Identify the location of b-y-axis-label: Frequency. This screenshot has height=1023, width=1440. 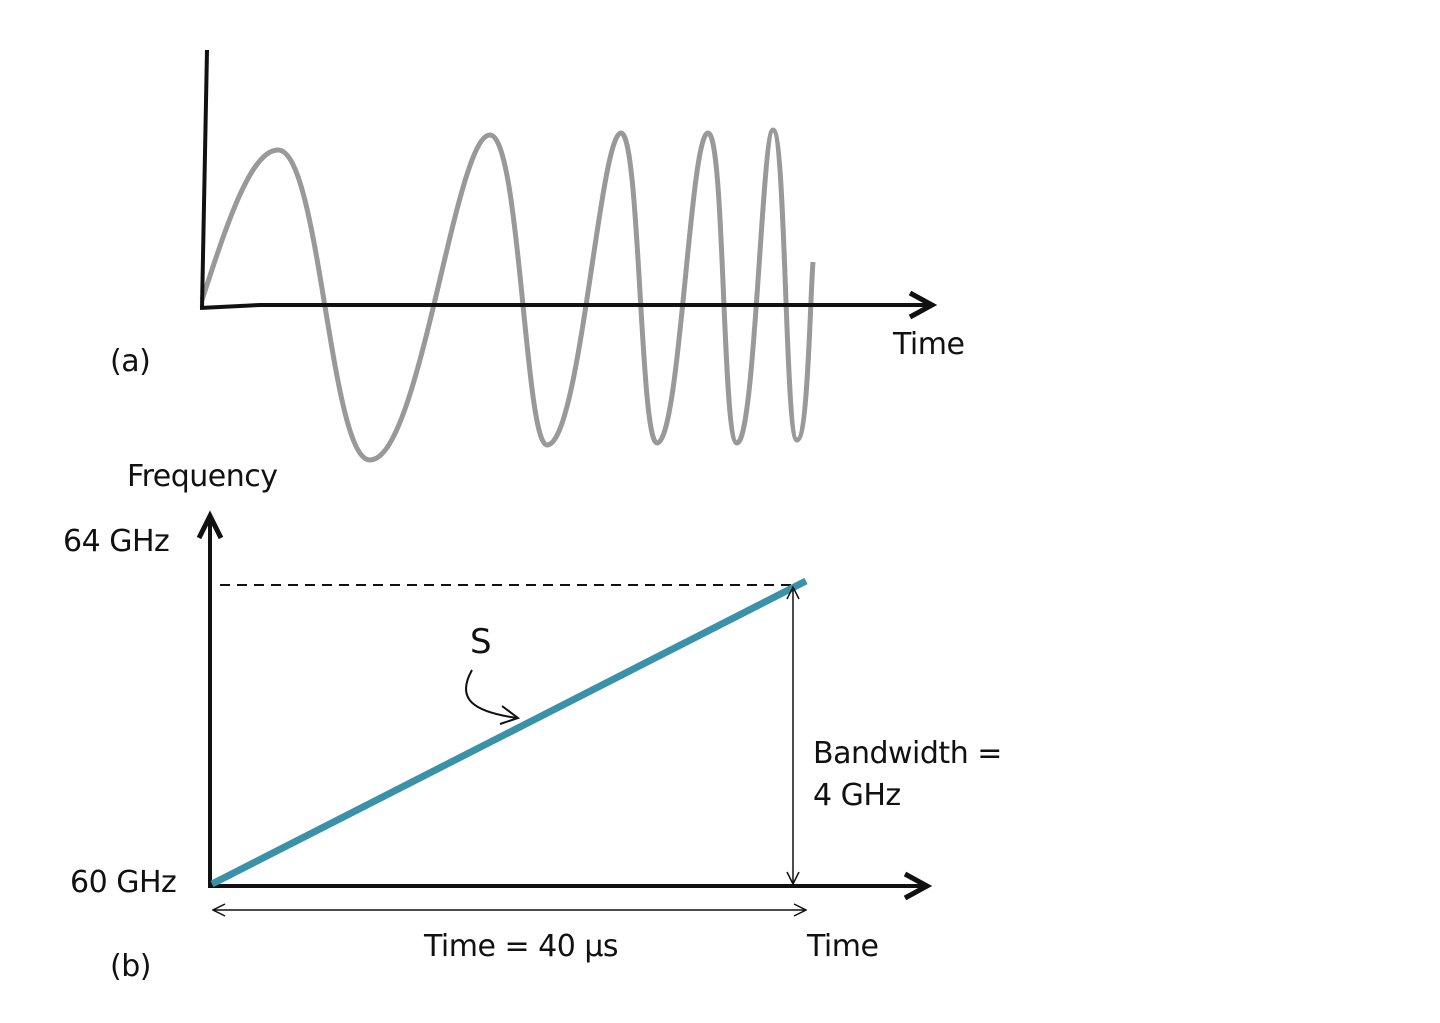
(202, 476).